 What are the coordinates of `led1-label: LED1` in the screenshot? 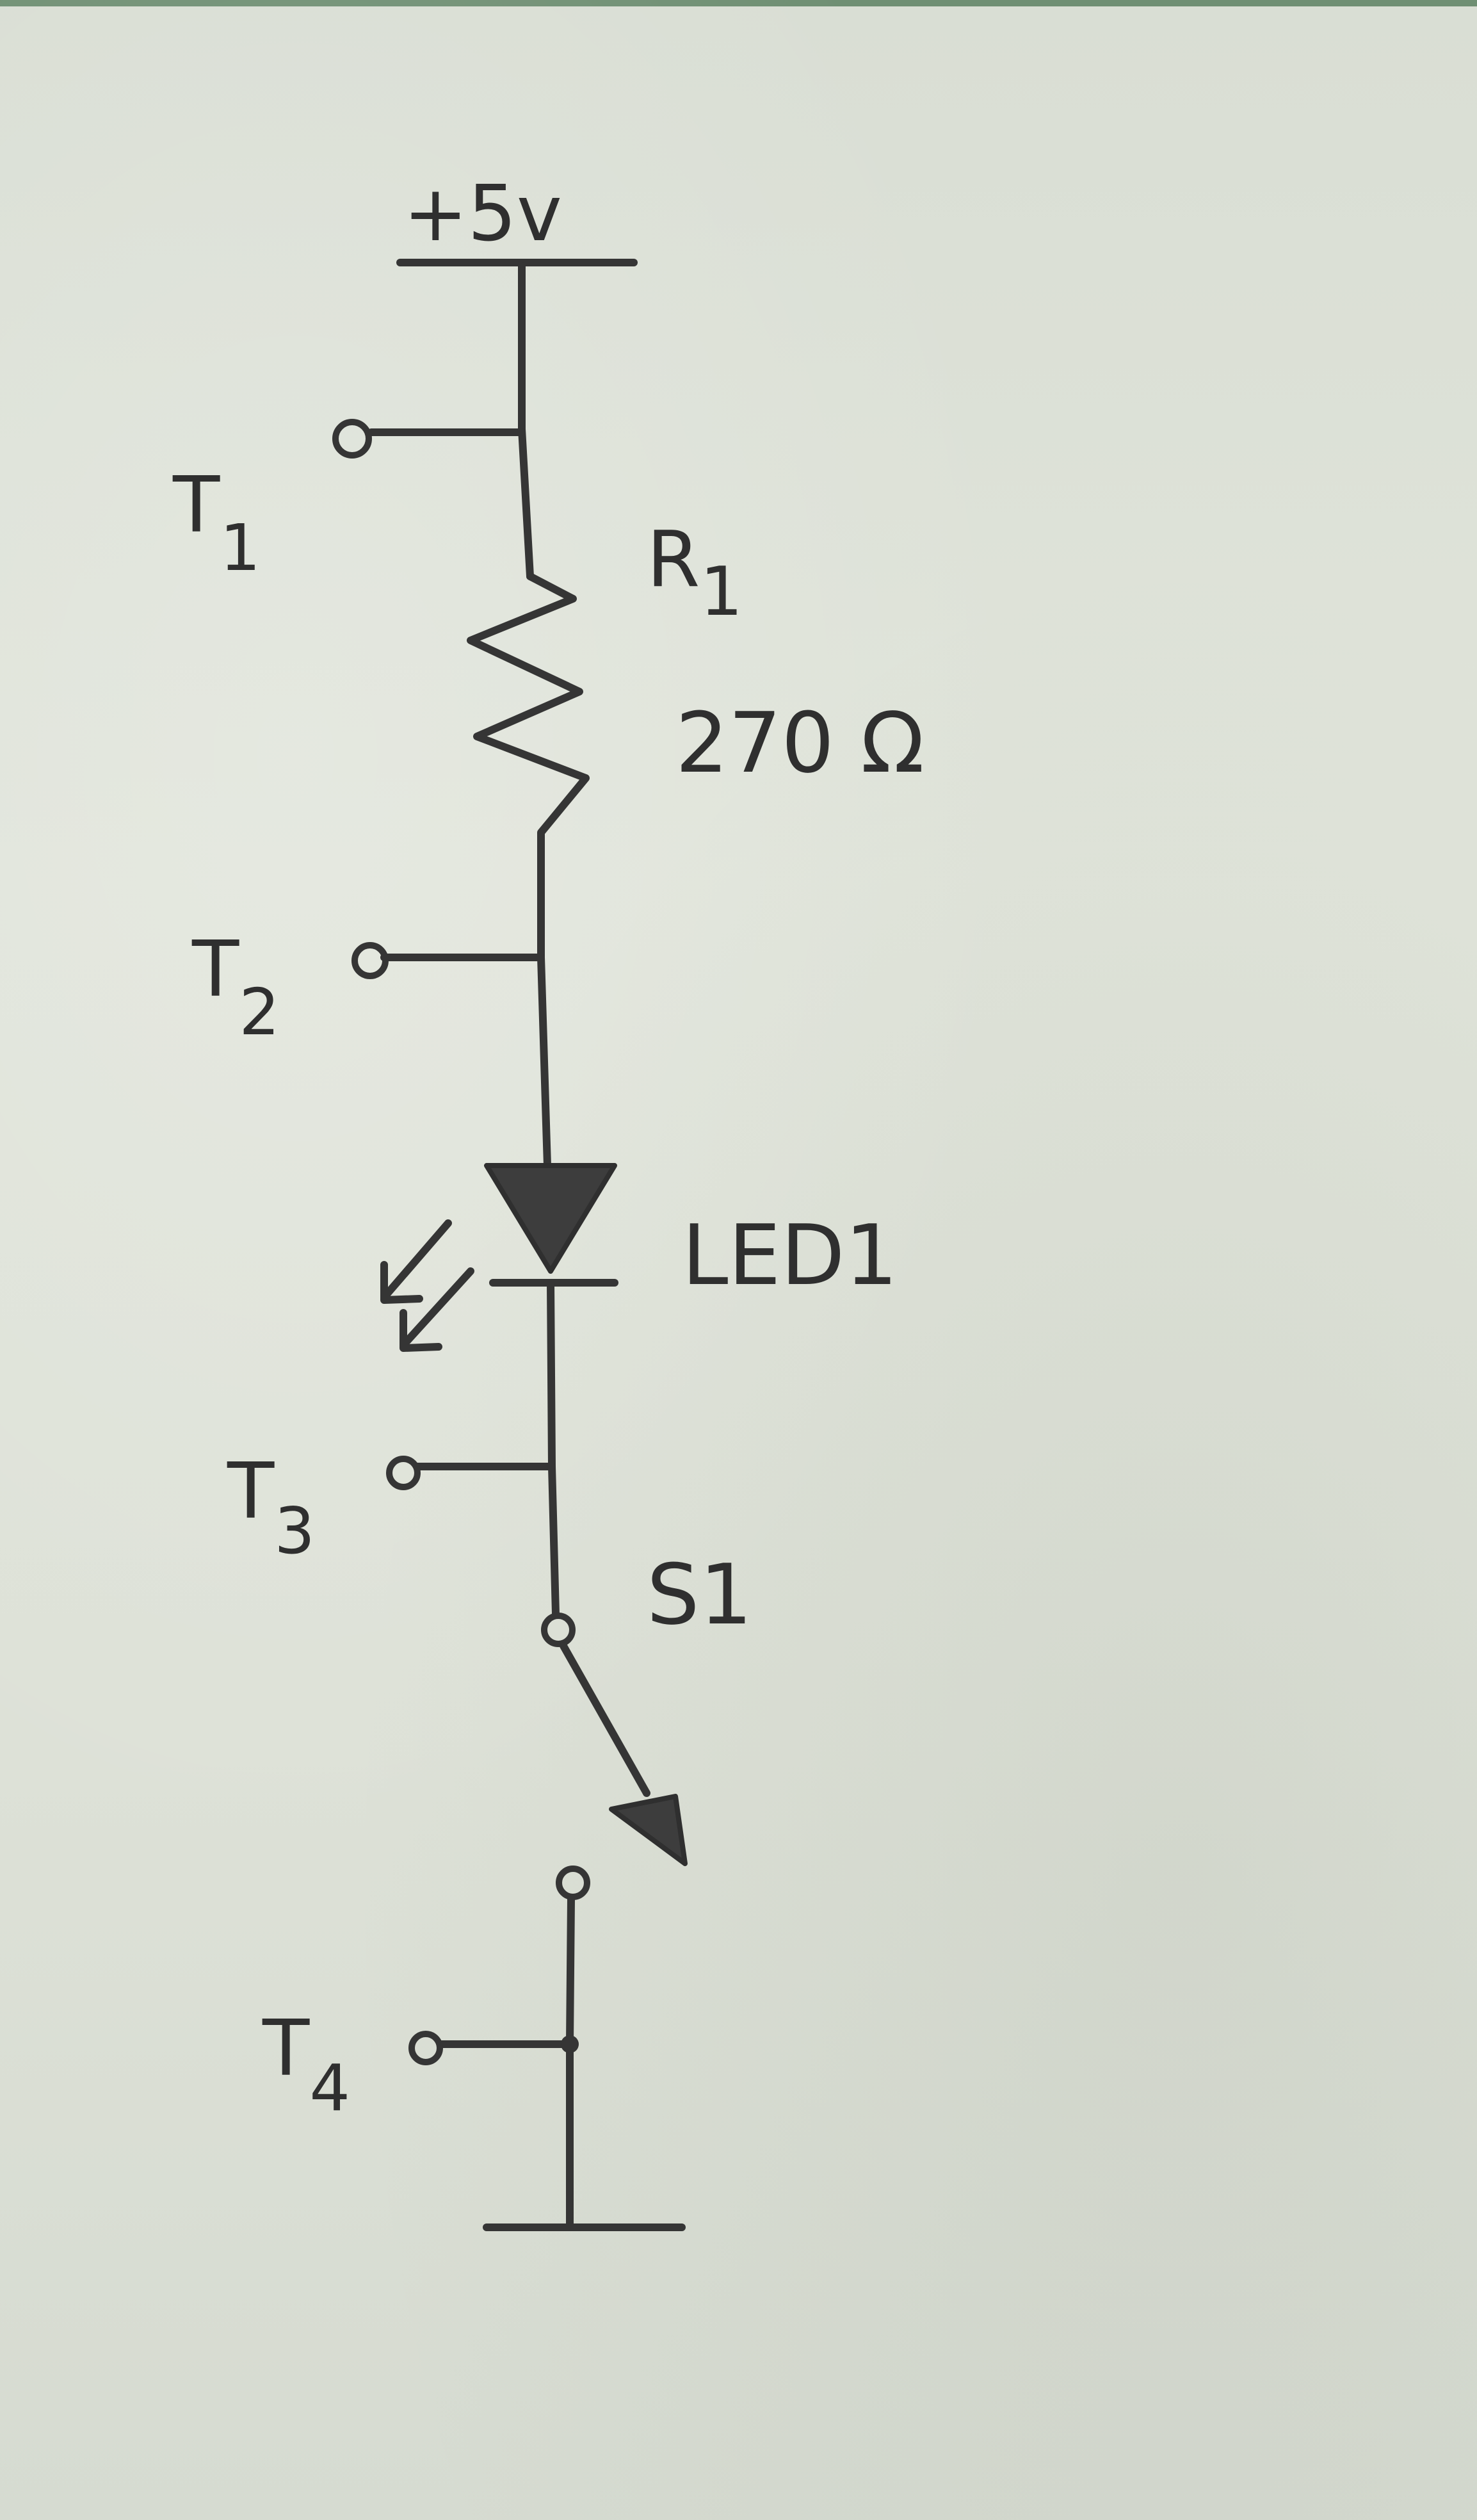 It's located at (790, 1255).